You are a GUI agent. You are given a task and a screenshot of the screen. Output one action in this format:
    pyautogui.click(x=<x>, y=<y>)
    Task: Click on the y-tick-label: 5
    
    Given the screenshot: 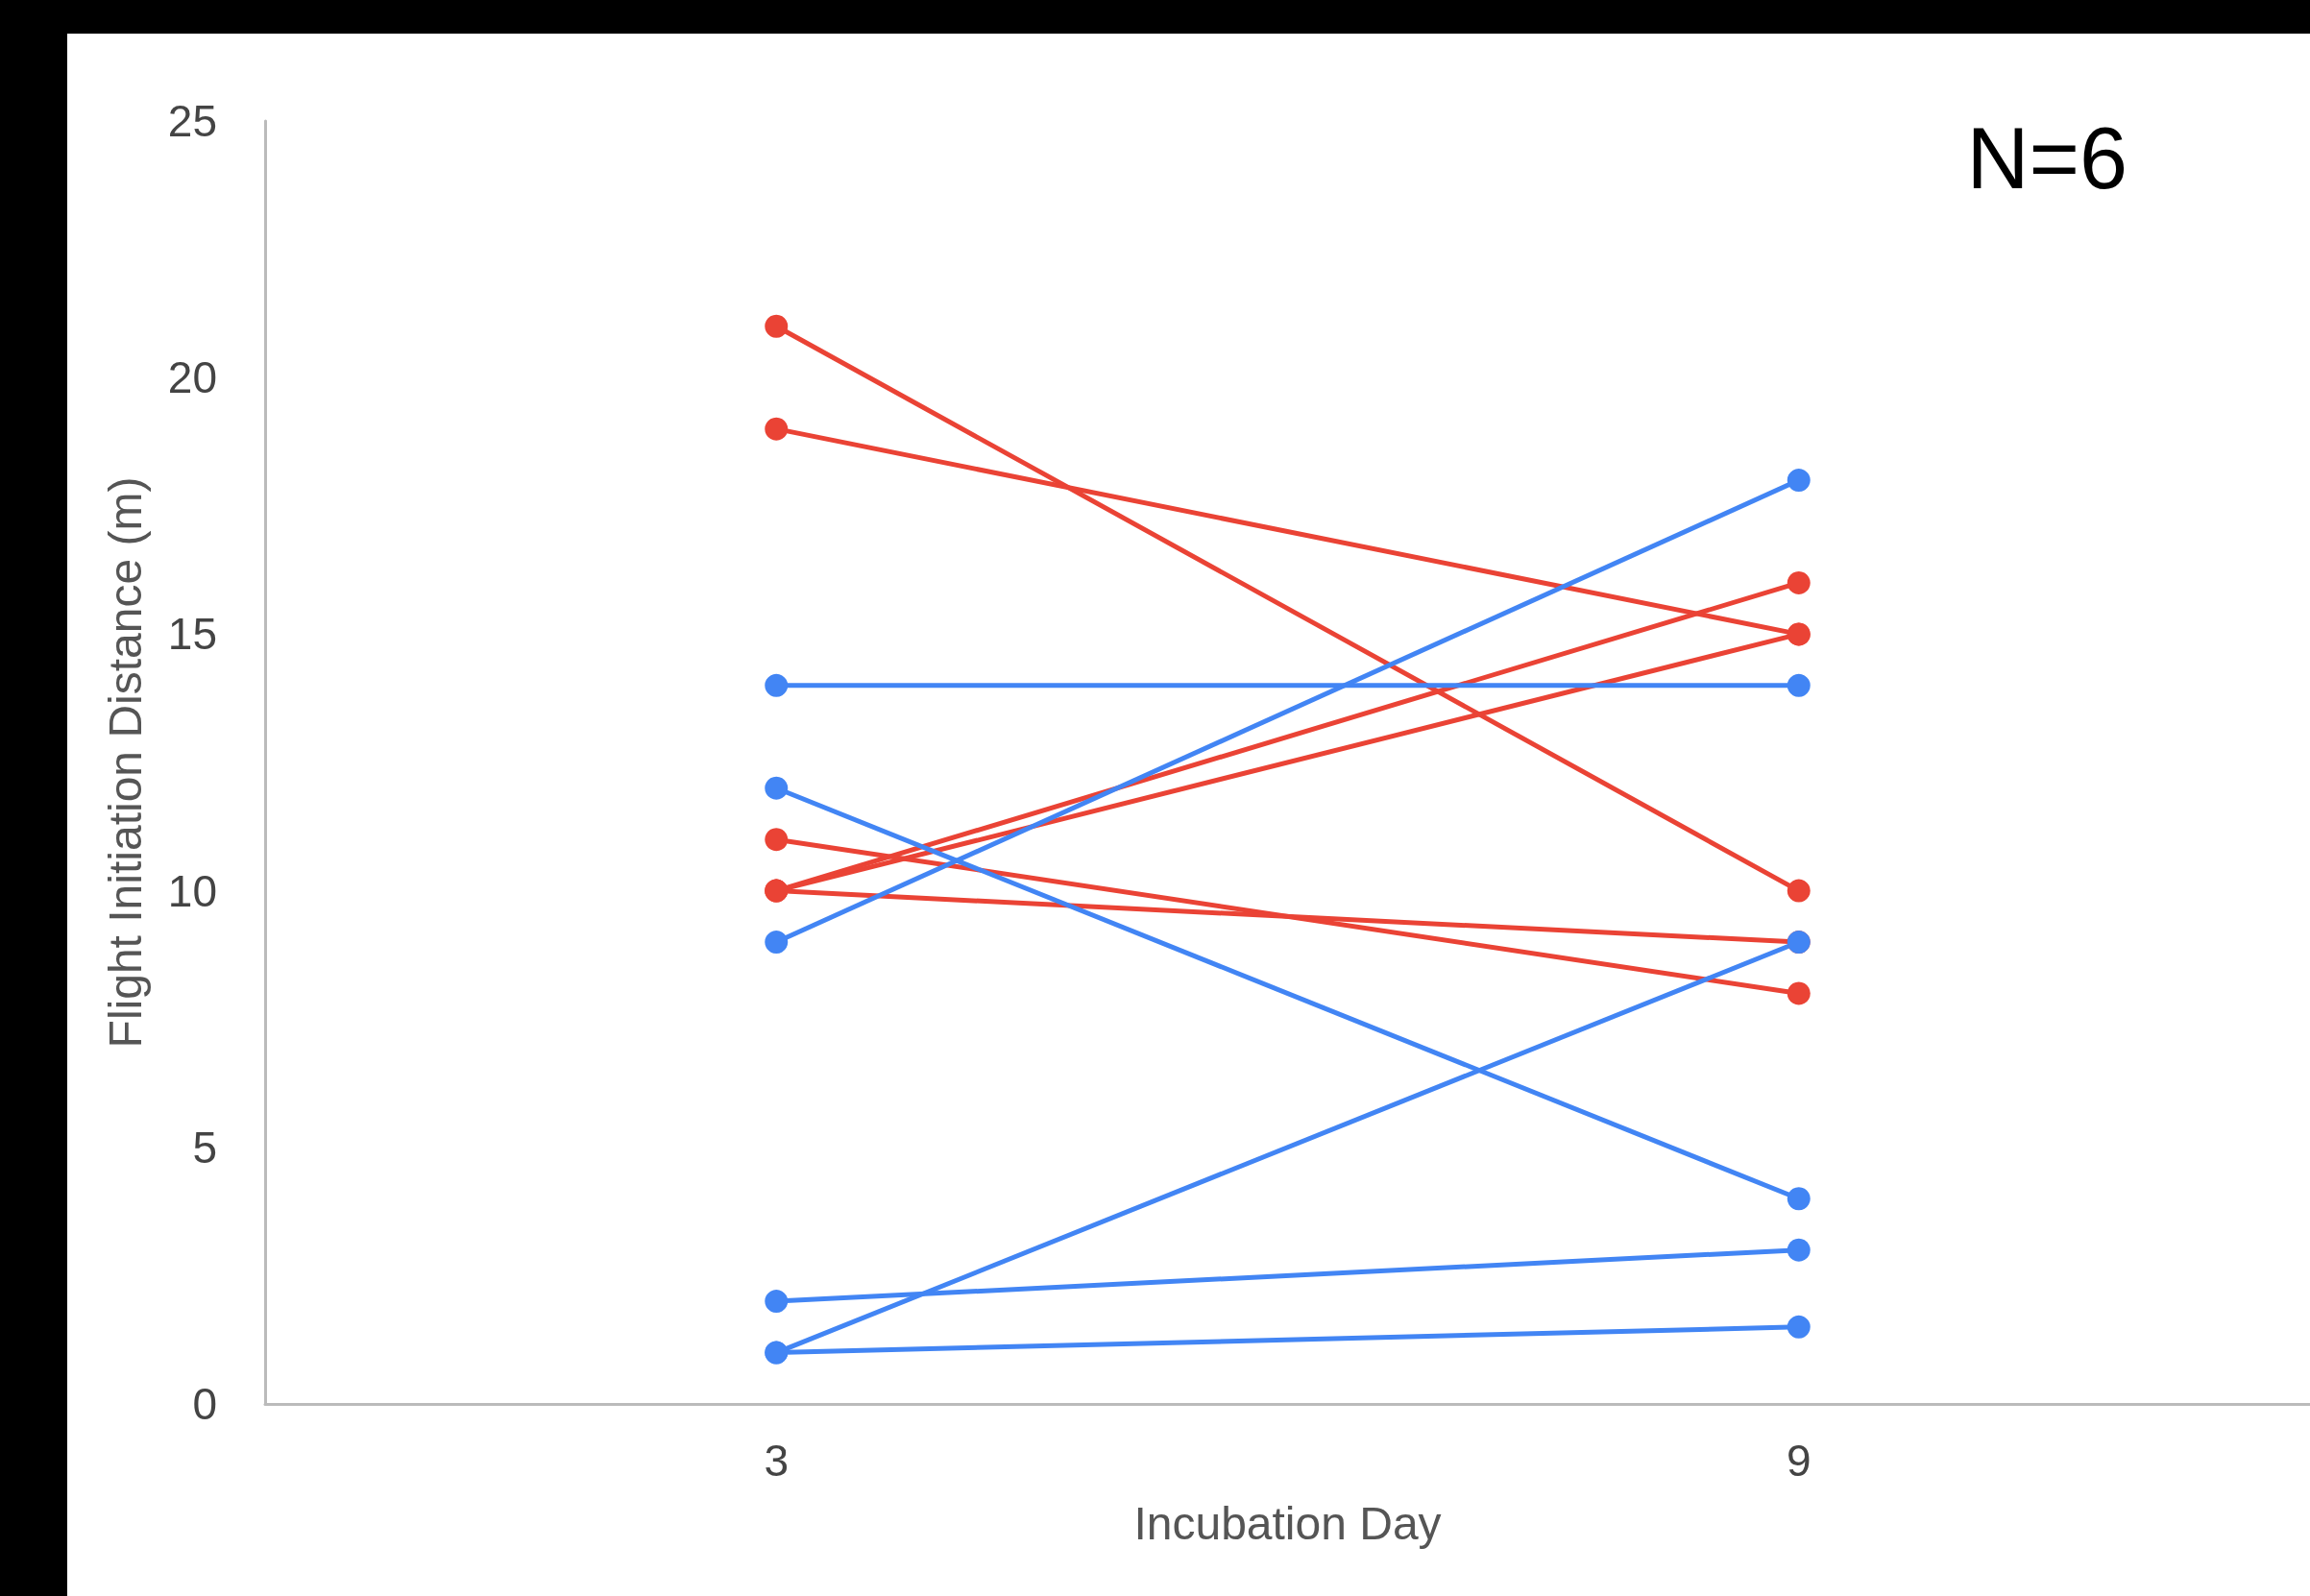 What is the action you would take?
    pyautogui.click(x=205, y=1147)
    